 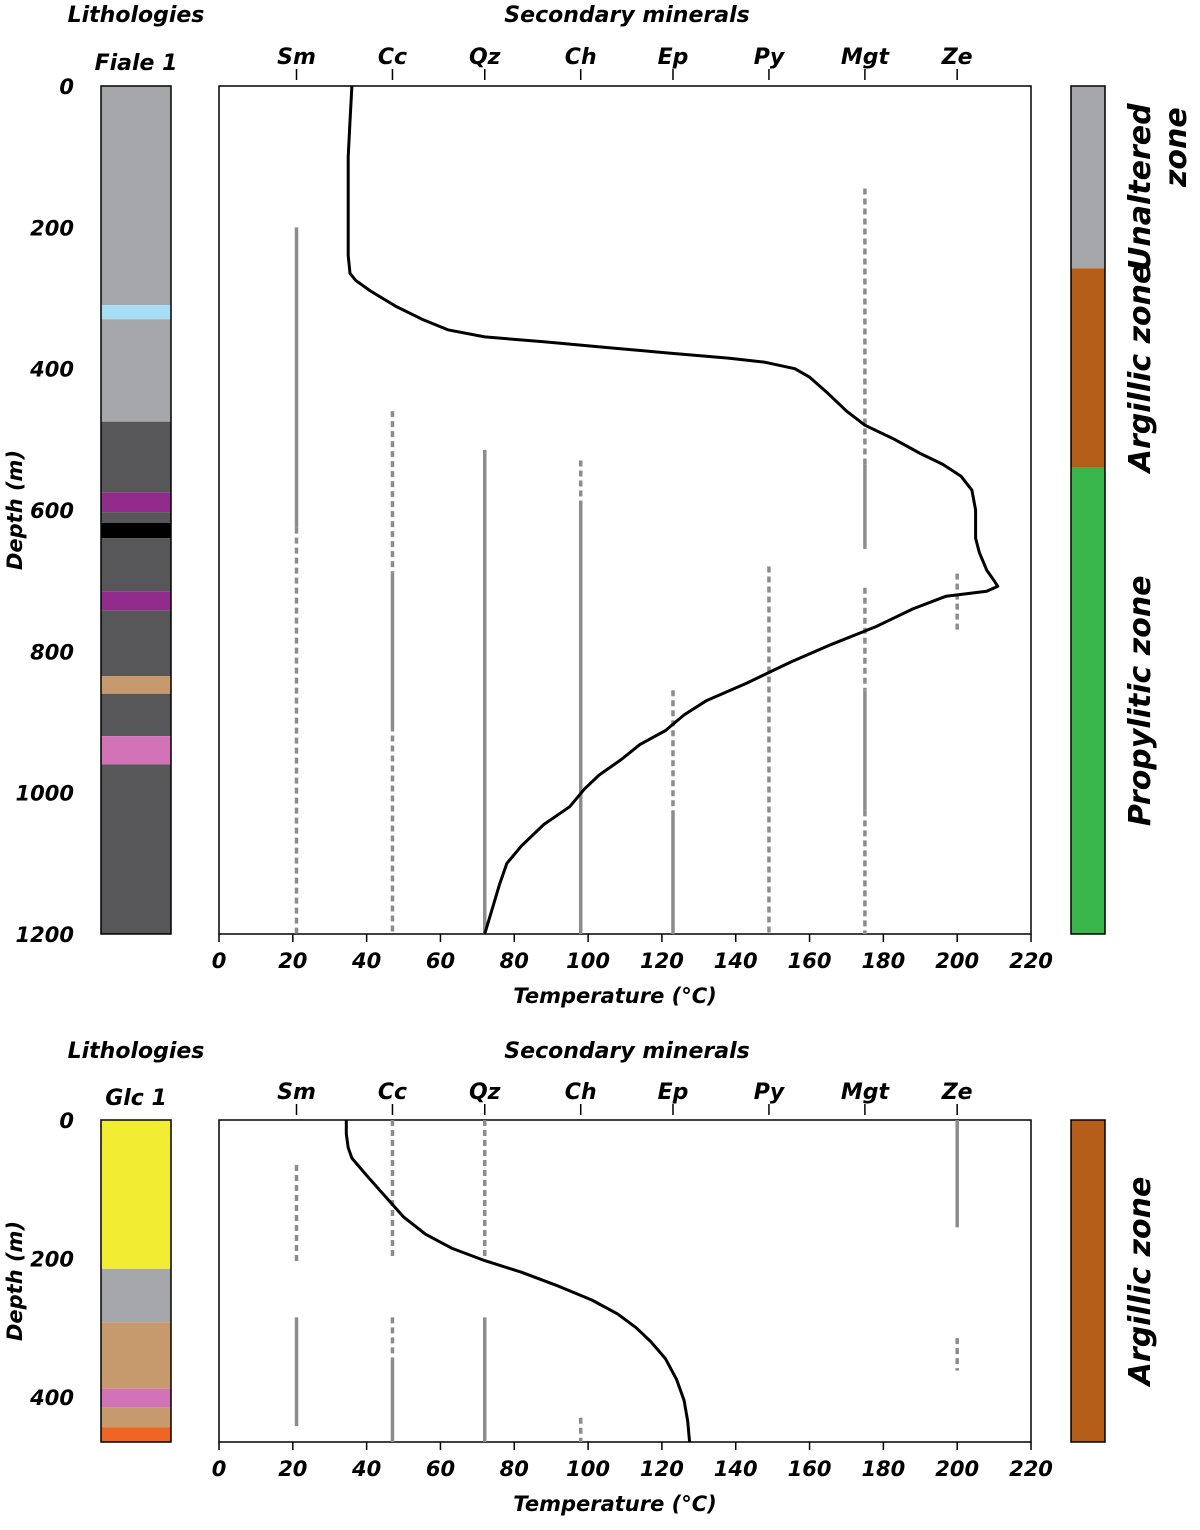 I want to click on temperature-curve, so click(x=518, y=1281).